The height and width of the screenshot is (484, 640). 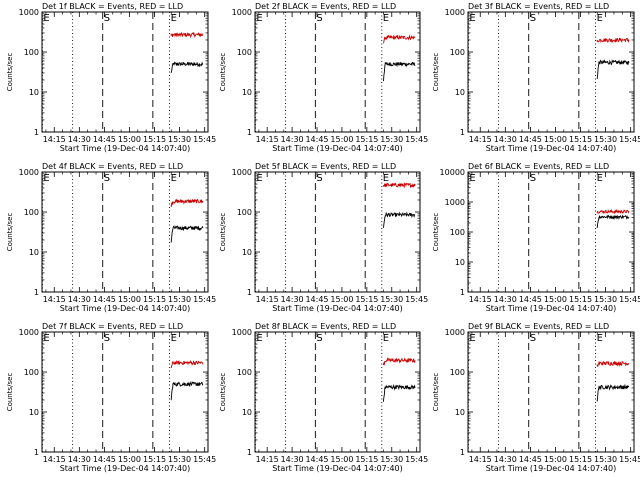 I want to click on panel-title: Det 8f BLACK = Events, RED = LLD, so click(x=325, y=326).